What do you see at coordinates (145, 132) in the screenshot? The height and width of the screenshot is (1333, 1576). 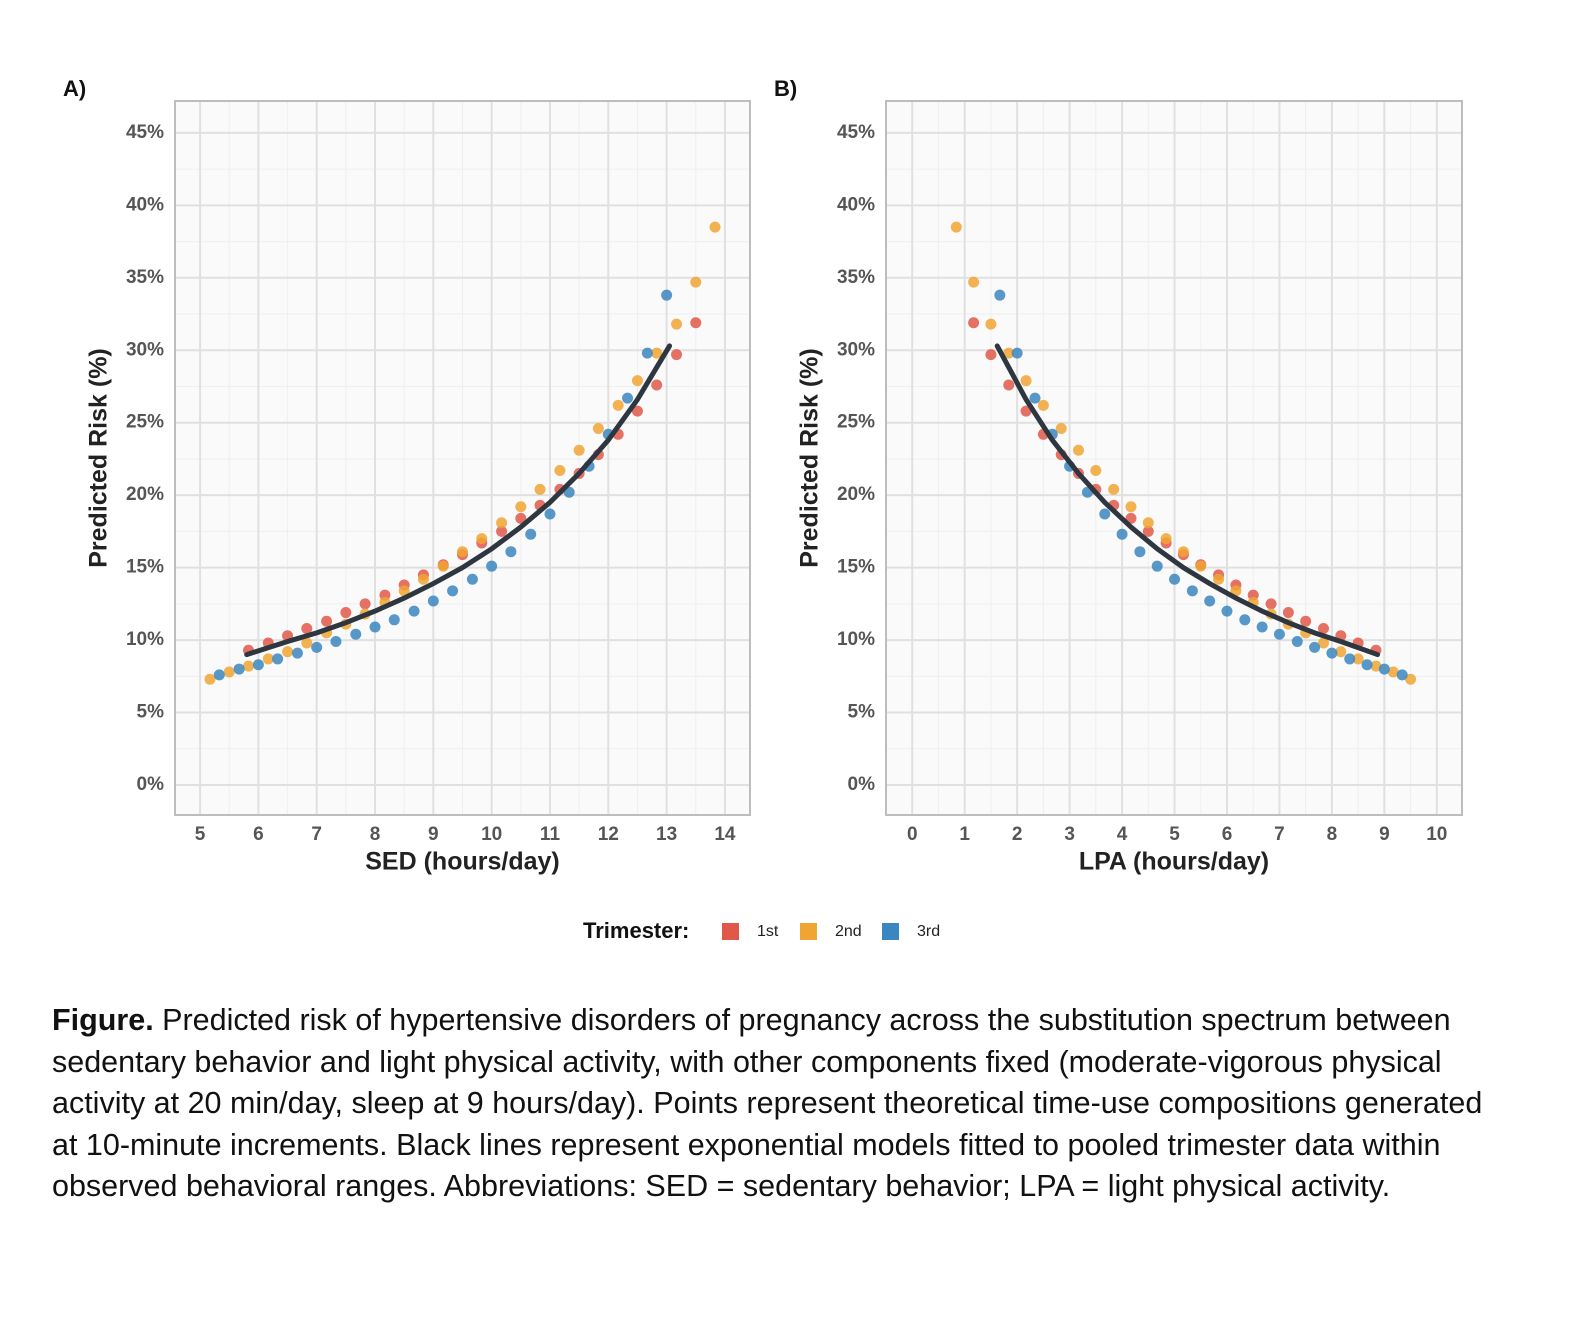 I see `y-tick-label: 45%` at bounding box center [145, 132].